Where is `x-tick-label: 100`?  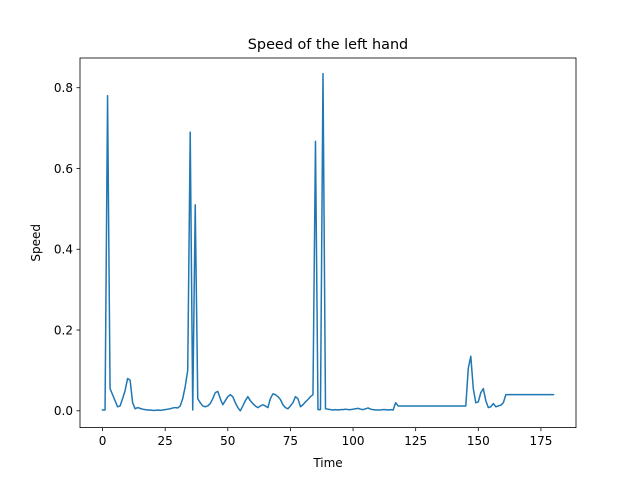
x-tick-label: 100 is located at coordinates (353, 441).